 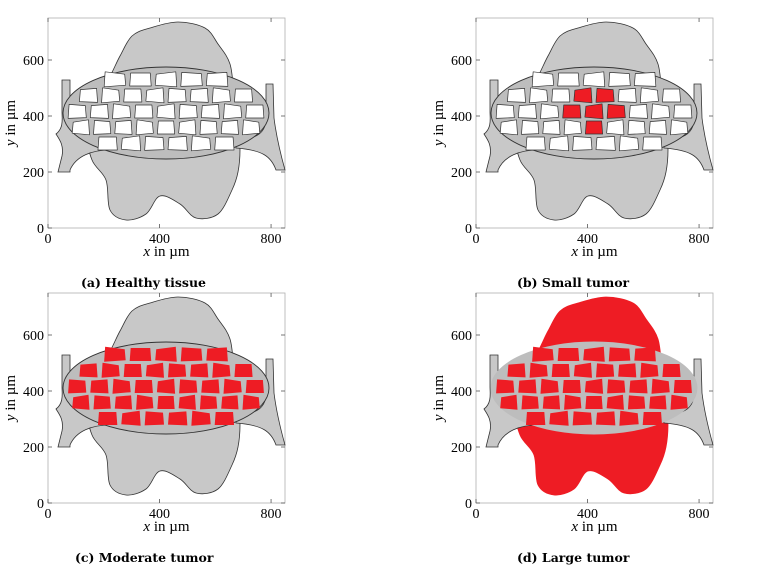 I want to click on right-vessel, so click(x=688, y=402).